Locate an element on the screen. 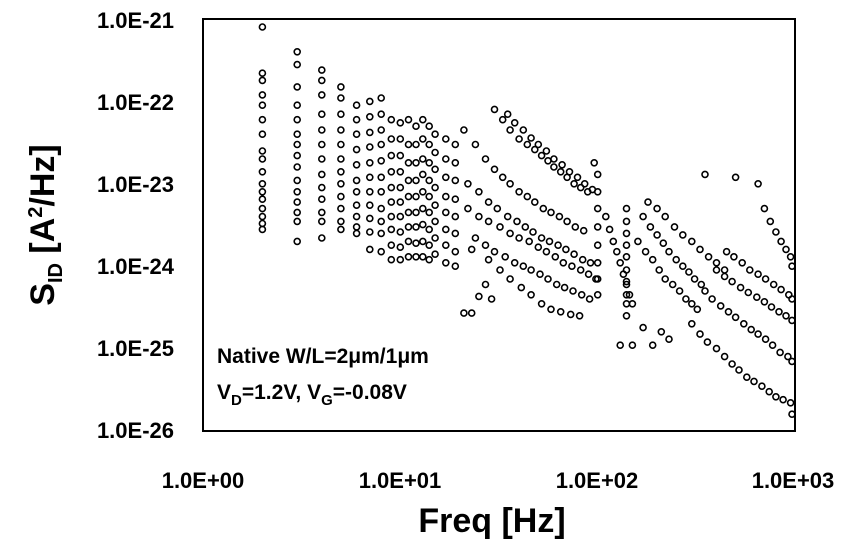 The height and width of the screenshot is (544, 850). vg-sub: G is located at coordinates (327, 400).